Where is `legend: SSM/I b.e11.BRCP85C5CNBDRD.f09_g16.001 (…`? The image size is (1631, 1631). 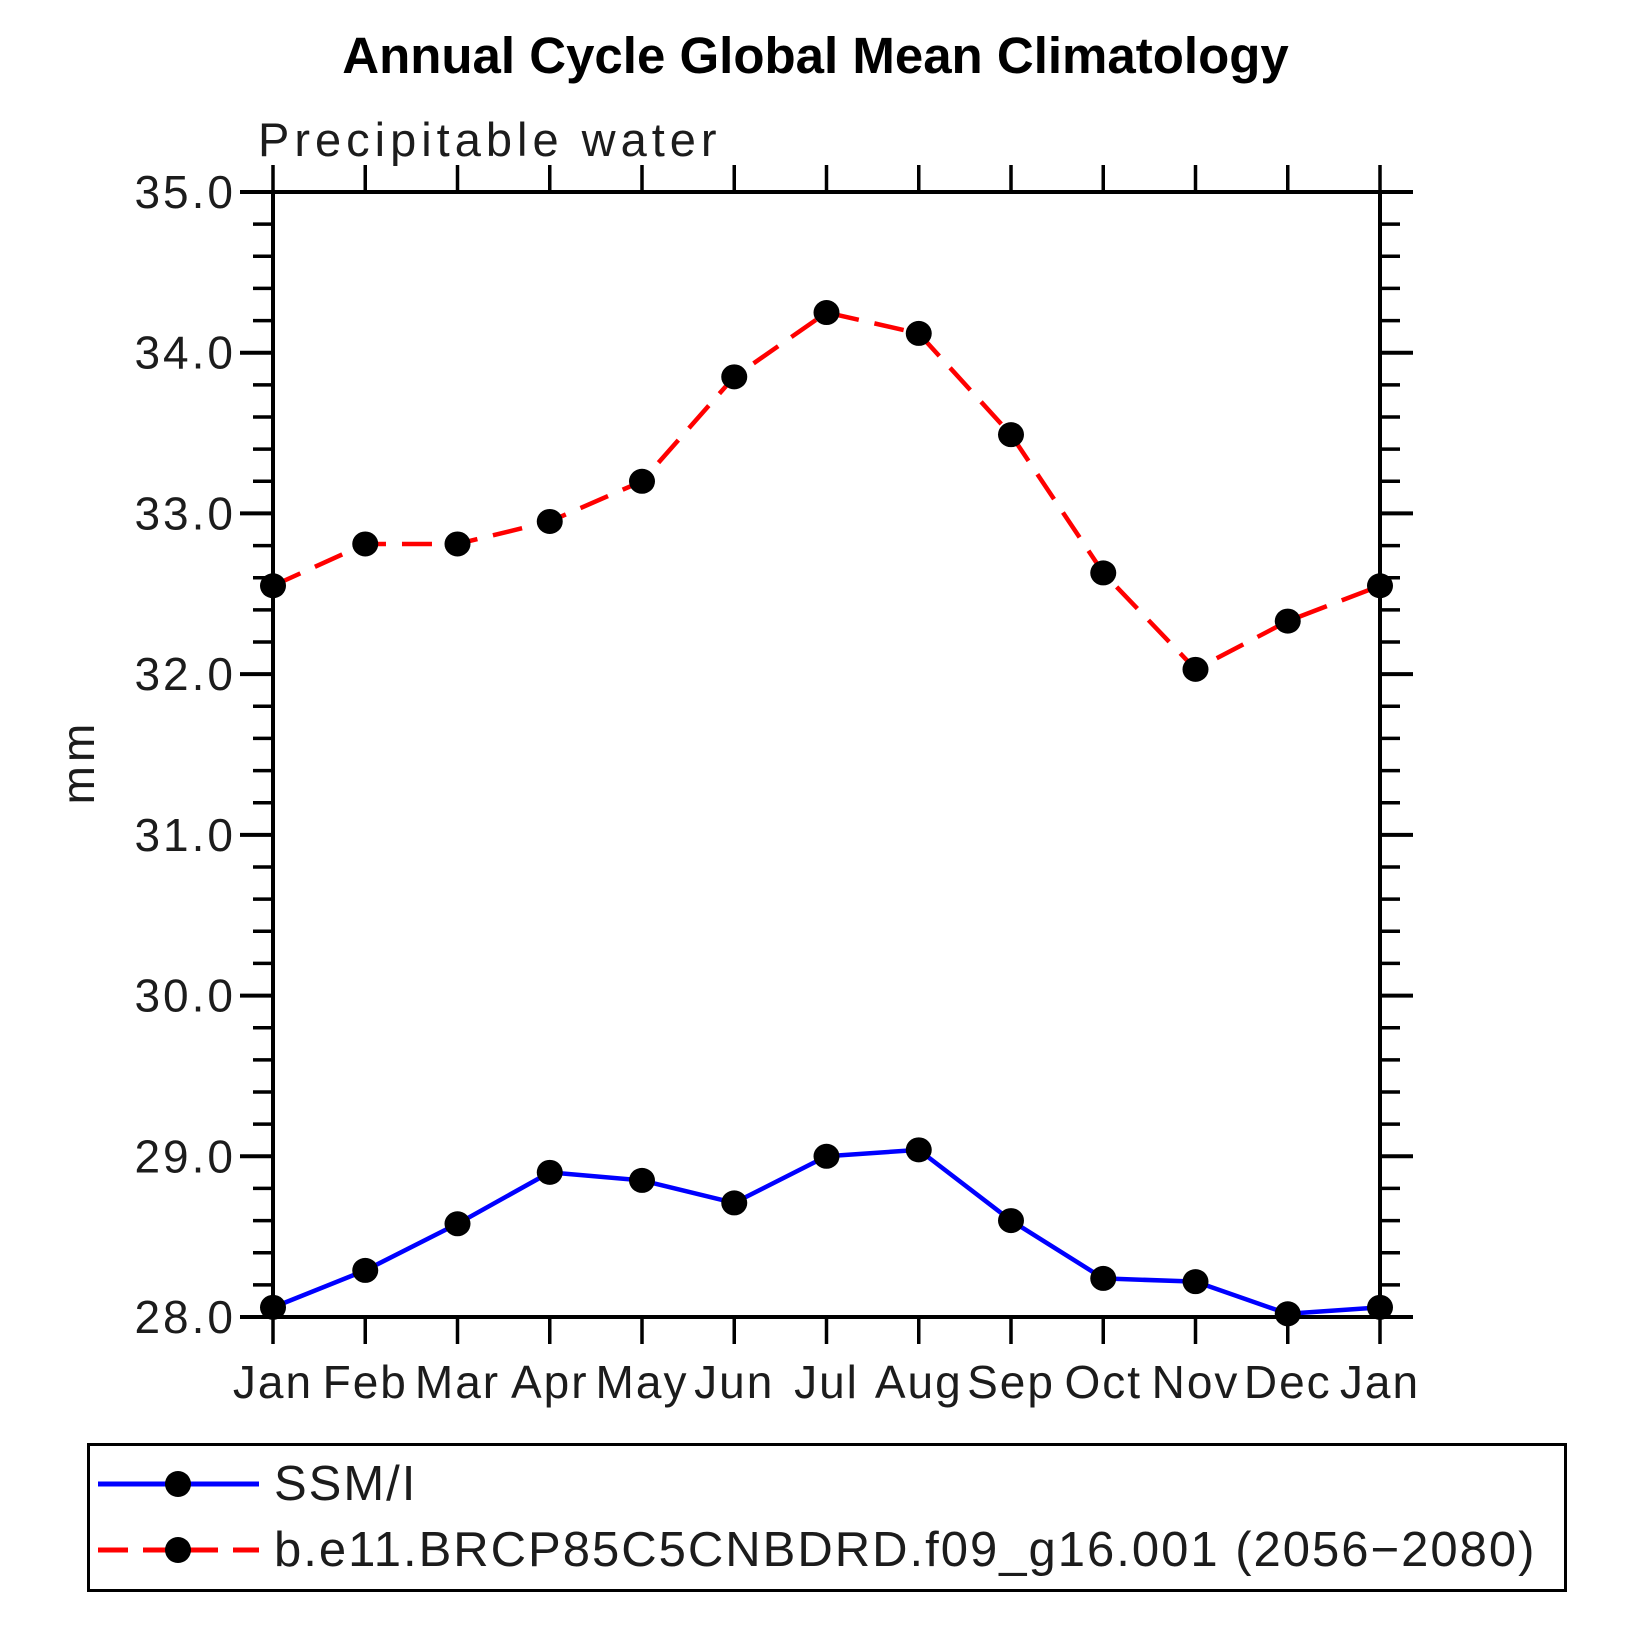 legend: SSM/I b.e11.BRCP85C5CNBDRD.f09_g16.001 (… is located at coordinates (827, 1517).